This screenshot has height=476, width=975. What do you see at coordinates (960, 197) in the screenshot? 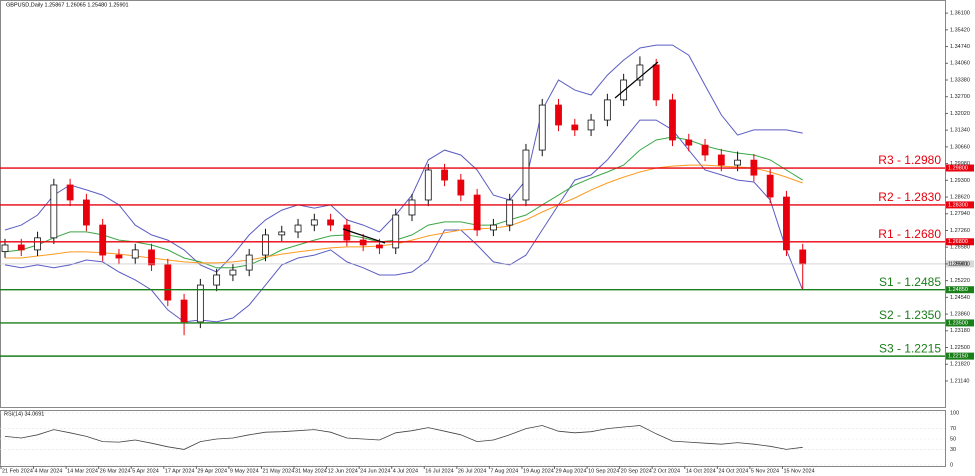
I see `y-tick-label: 1.28620` at bounding box center [960, 197].